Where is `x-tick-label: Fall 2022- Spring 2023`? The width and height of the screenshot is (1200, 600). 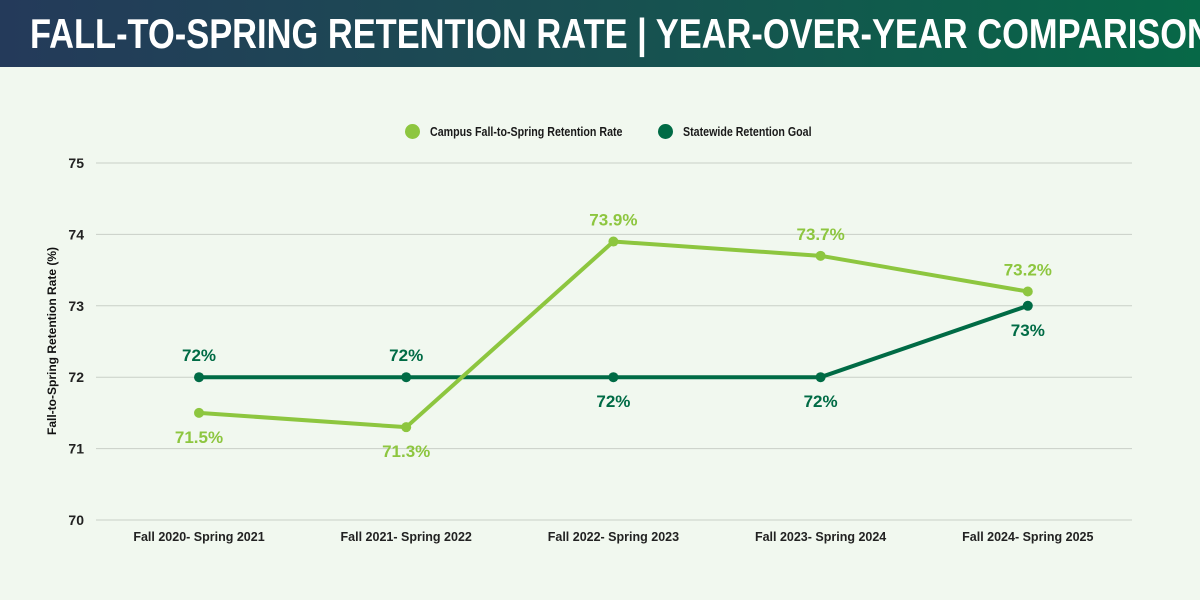 x-tick-label: Fall 2022- Spring 2023 is located at coordinates (613, 537).